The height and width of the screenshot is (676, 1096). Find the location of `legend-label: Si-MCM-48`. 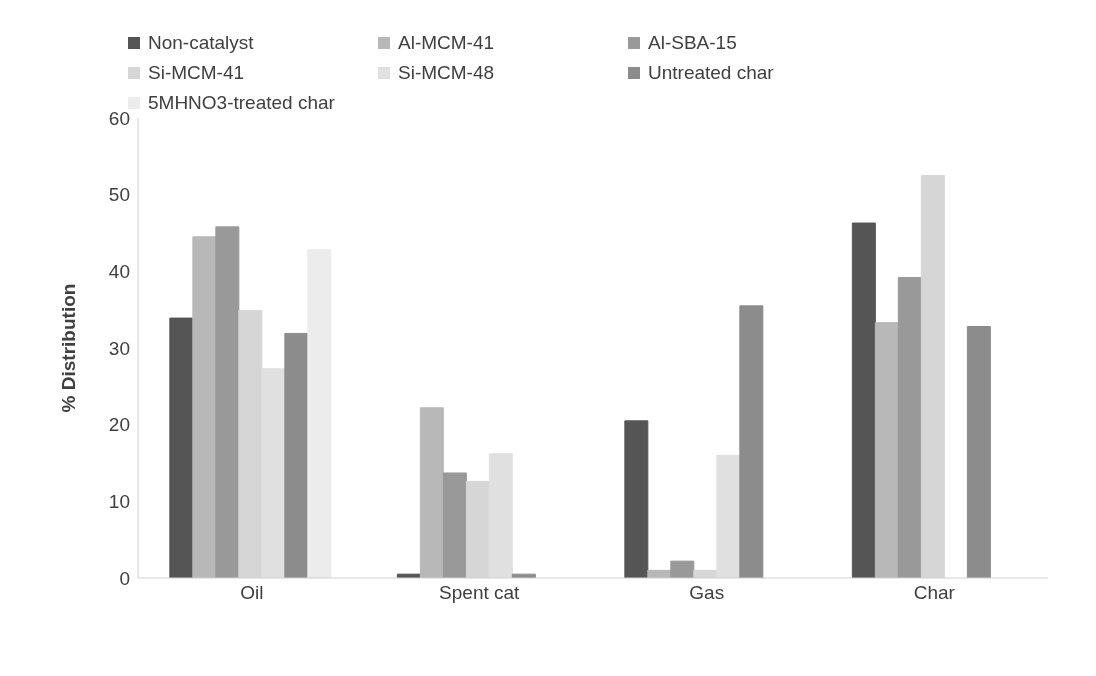

legend-label: Si-MCM-48 is located at coordinates (446, 73).